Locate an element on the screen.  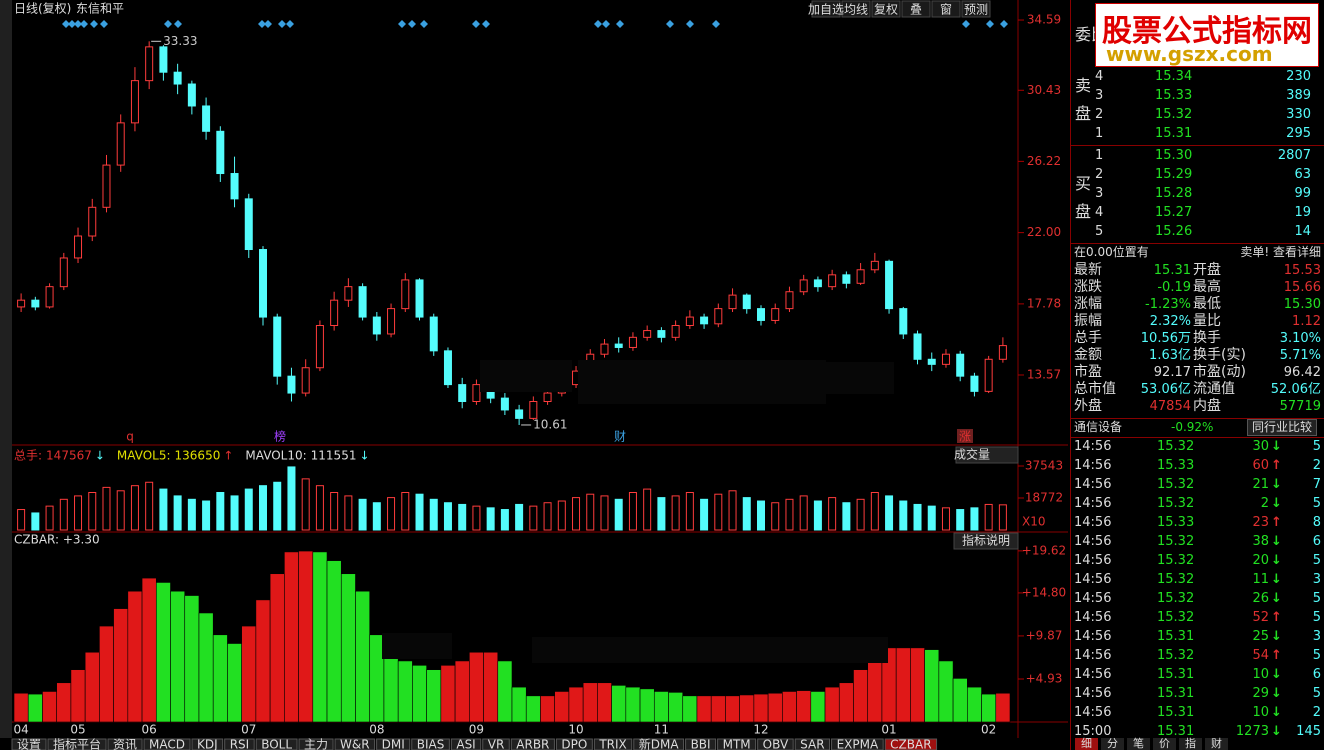
panel-tab: 分 is located at coordinates (1112, 744).